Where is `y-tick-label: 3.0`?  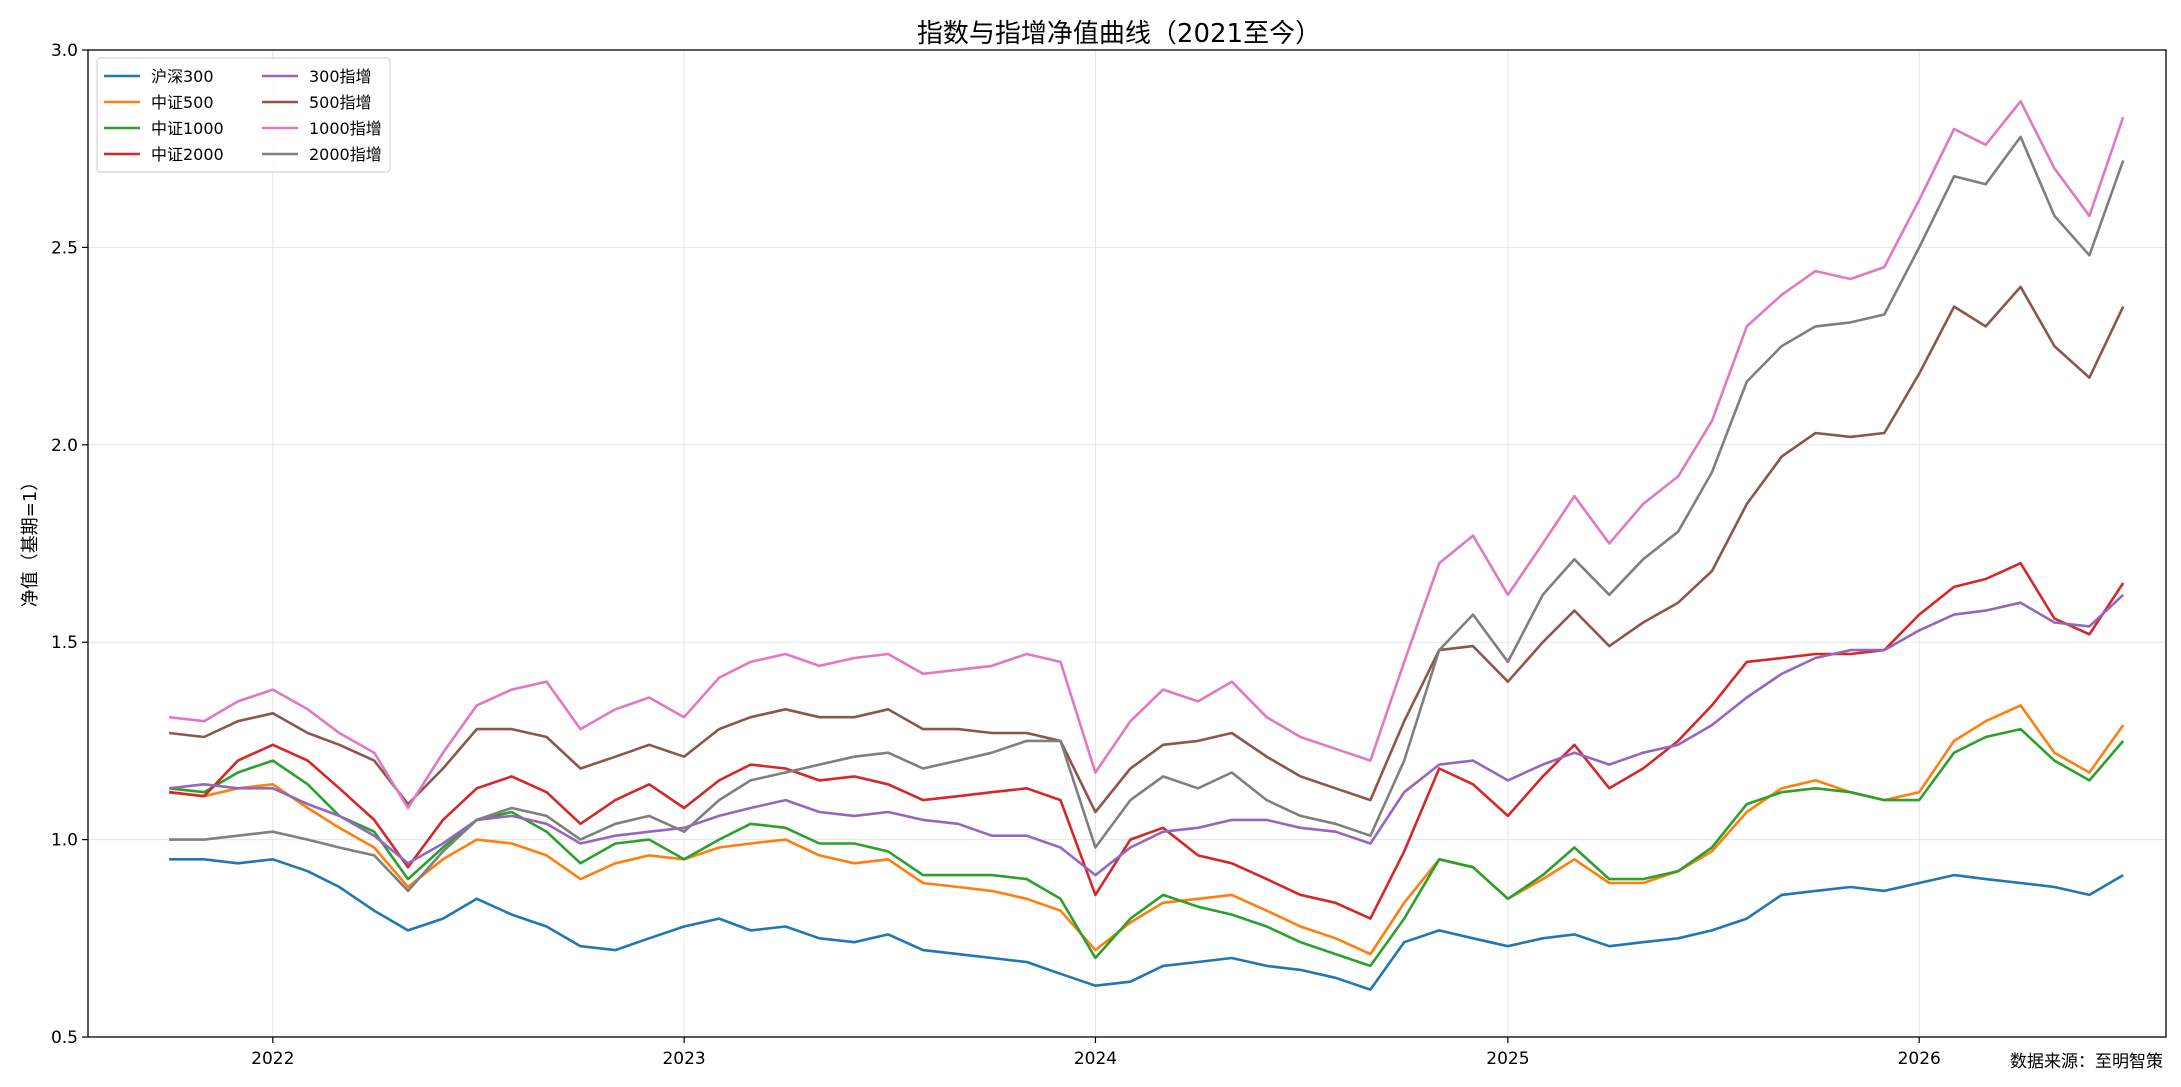 y-tick-label: 3.0 is located at coordinates (64, 51).